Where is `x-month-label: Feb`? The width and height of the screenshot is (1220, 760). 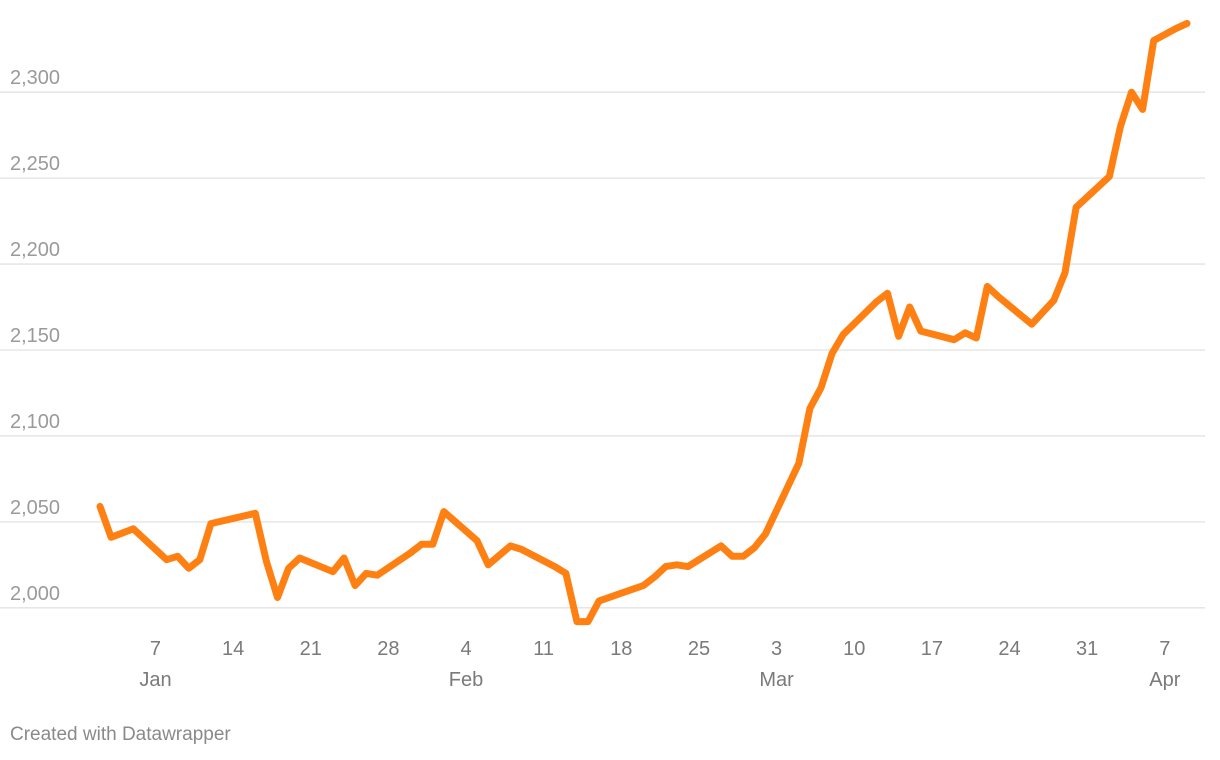 x-month-label: Feb is located at coordinates (466, 680).